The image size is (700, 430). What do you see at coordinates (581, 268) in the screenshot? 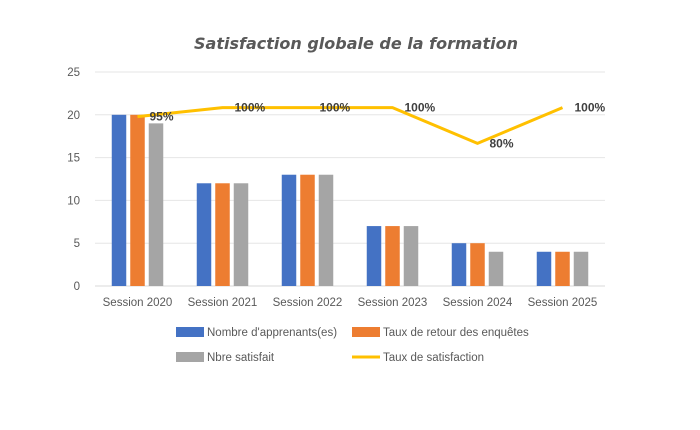
I see `bar-3-session-2025` at bounding box center [581, 268].